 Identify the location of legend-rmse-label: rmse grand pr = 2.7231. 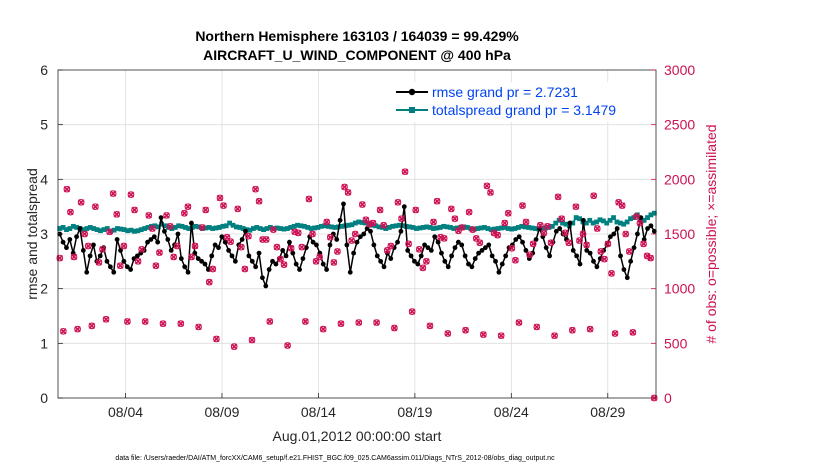
(505, 92).